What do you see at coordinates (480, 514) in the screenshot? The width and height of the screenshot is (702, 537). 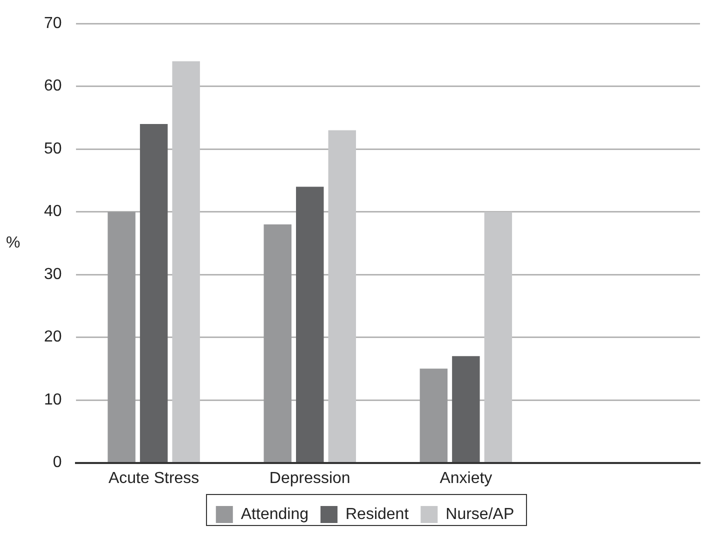 I see `legend-label: Nurse/AP` at bounding box center [480, 514].